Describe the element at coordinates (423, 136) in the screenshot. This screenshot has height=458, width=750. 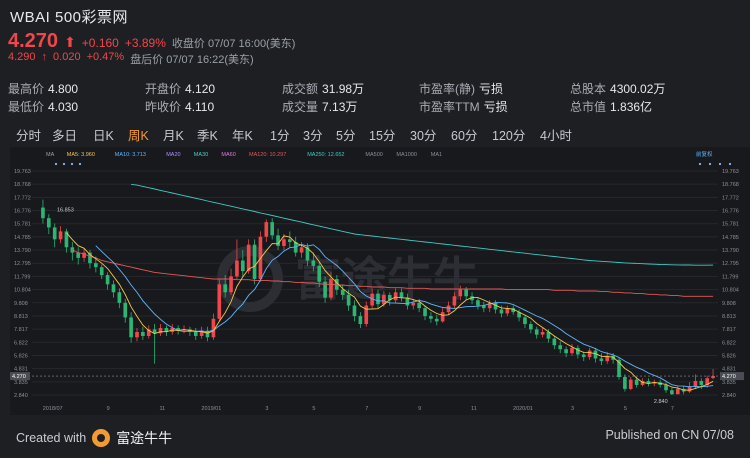
I see `tab-30min: 30分` at that location.